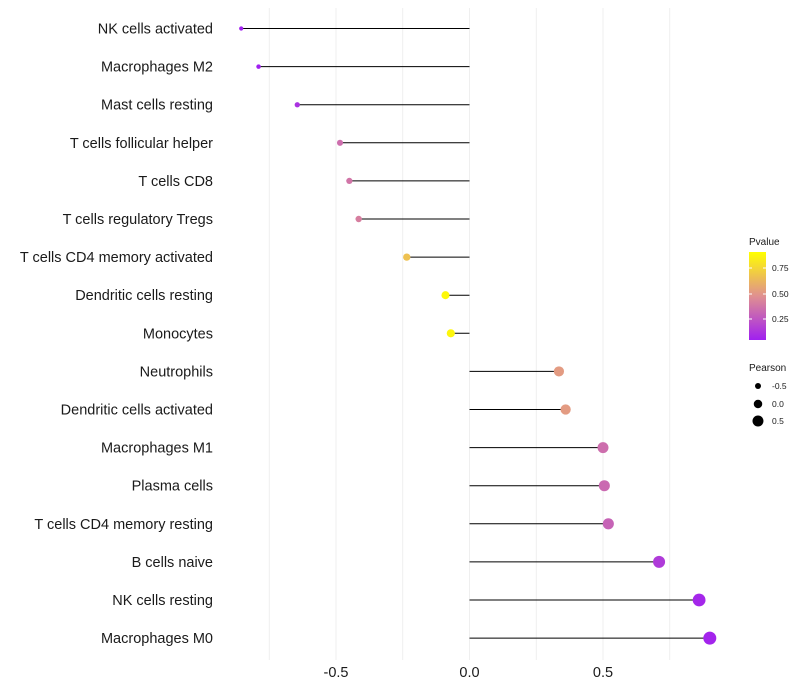 Image resolution: width=800 pixels, height=700 pixels. Describe the element at coordinates (162, 601) in the screenshot. I see `category-label: NK cells resting` at that location.